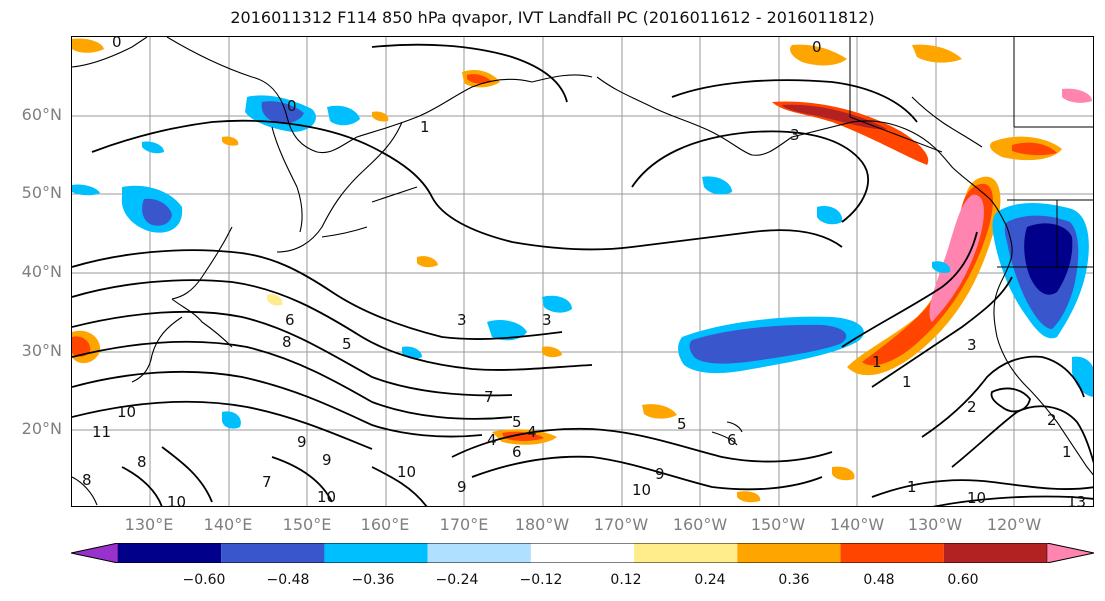 Image resolution: width=1105 pixels, height=601 pixels. Describe the element at coordinates (41, 114) in the screenshot. I see `lat-label-60n: 60°N` at that location.